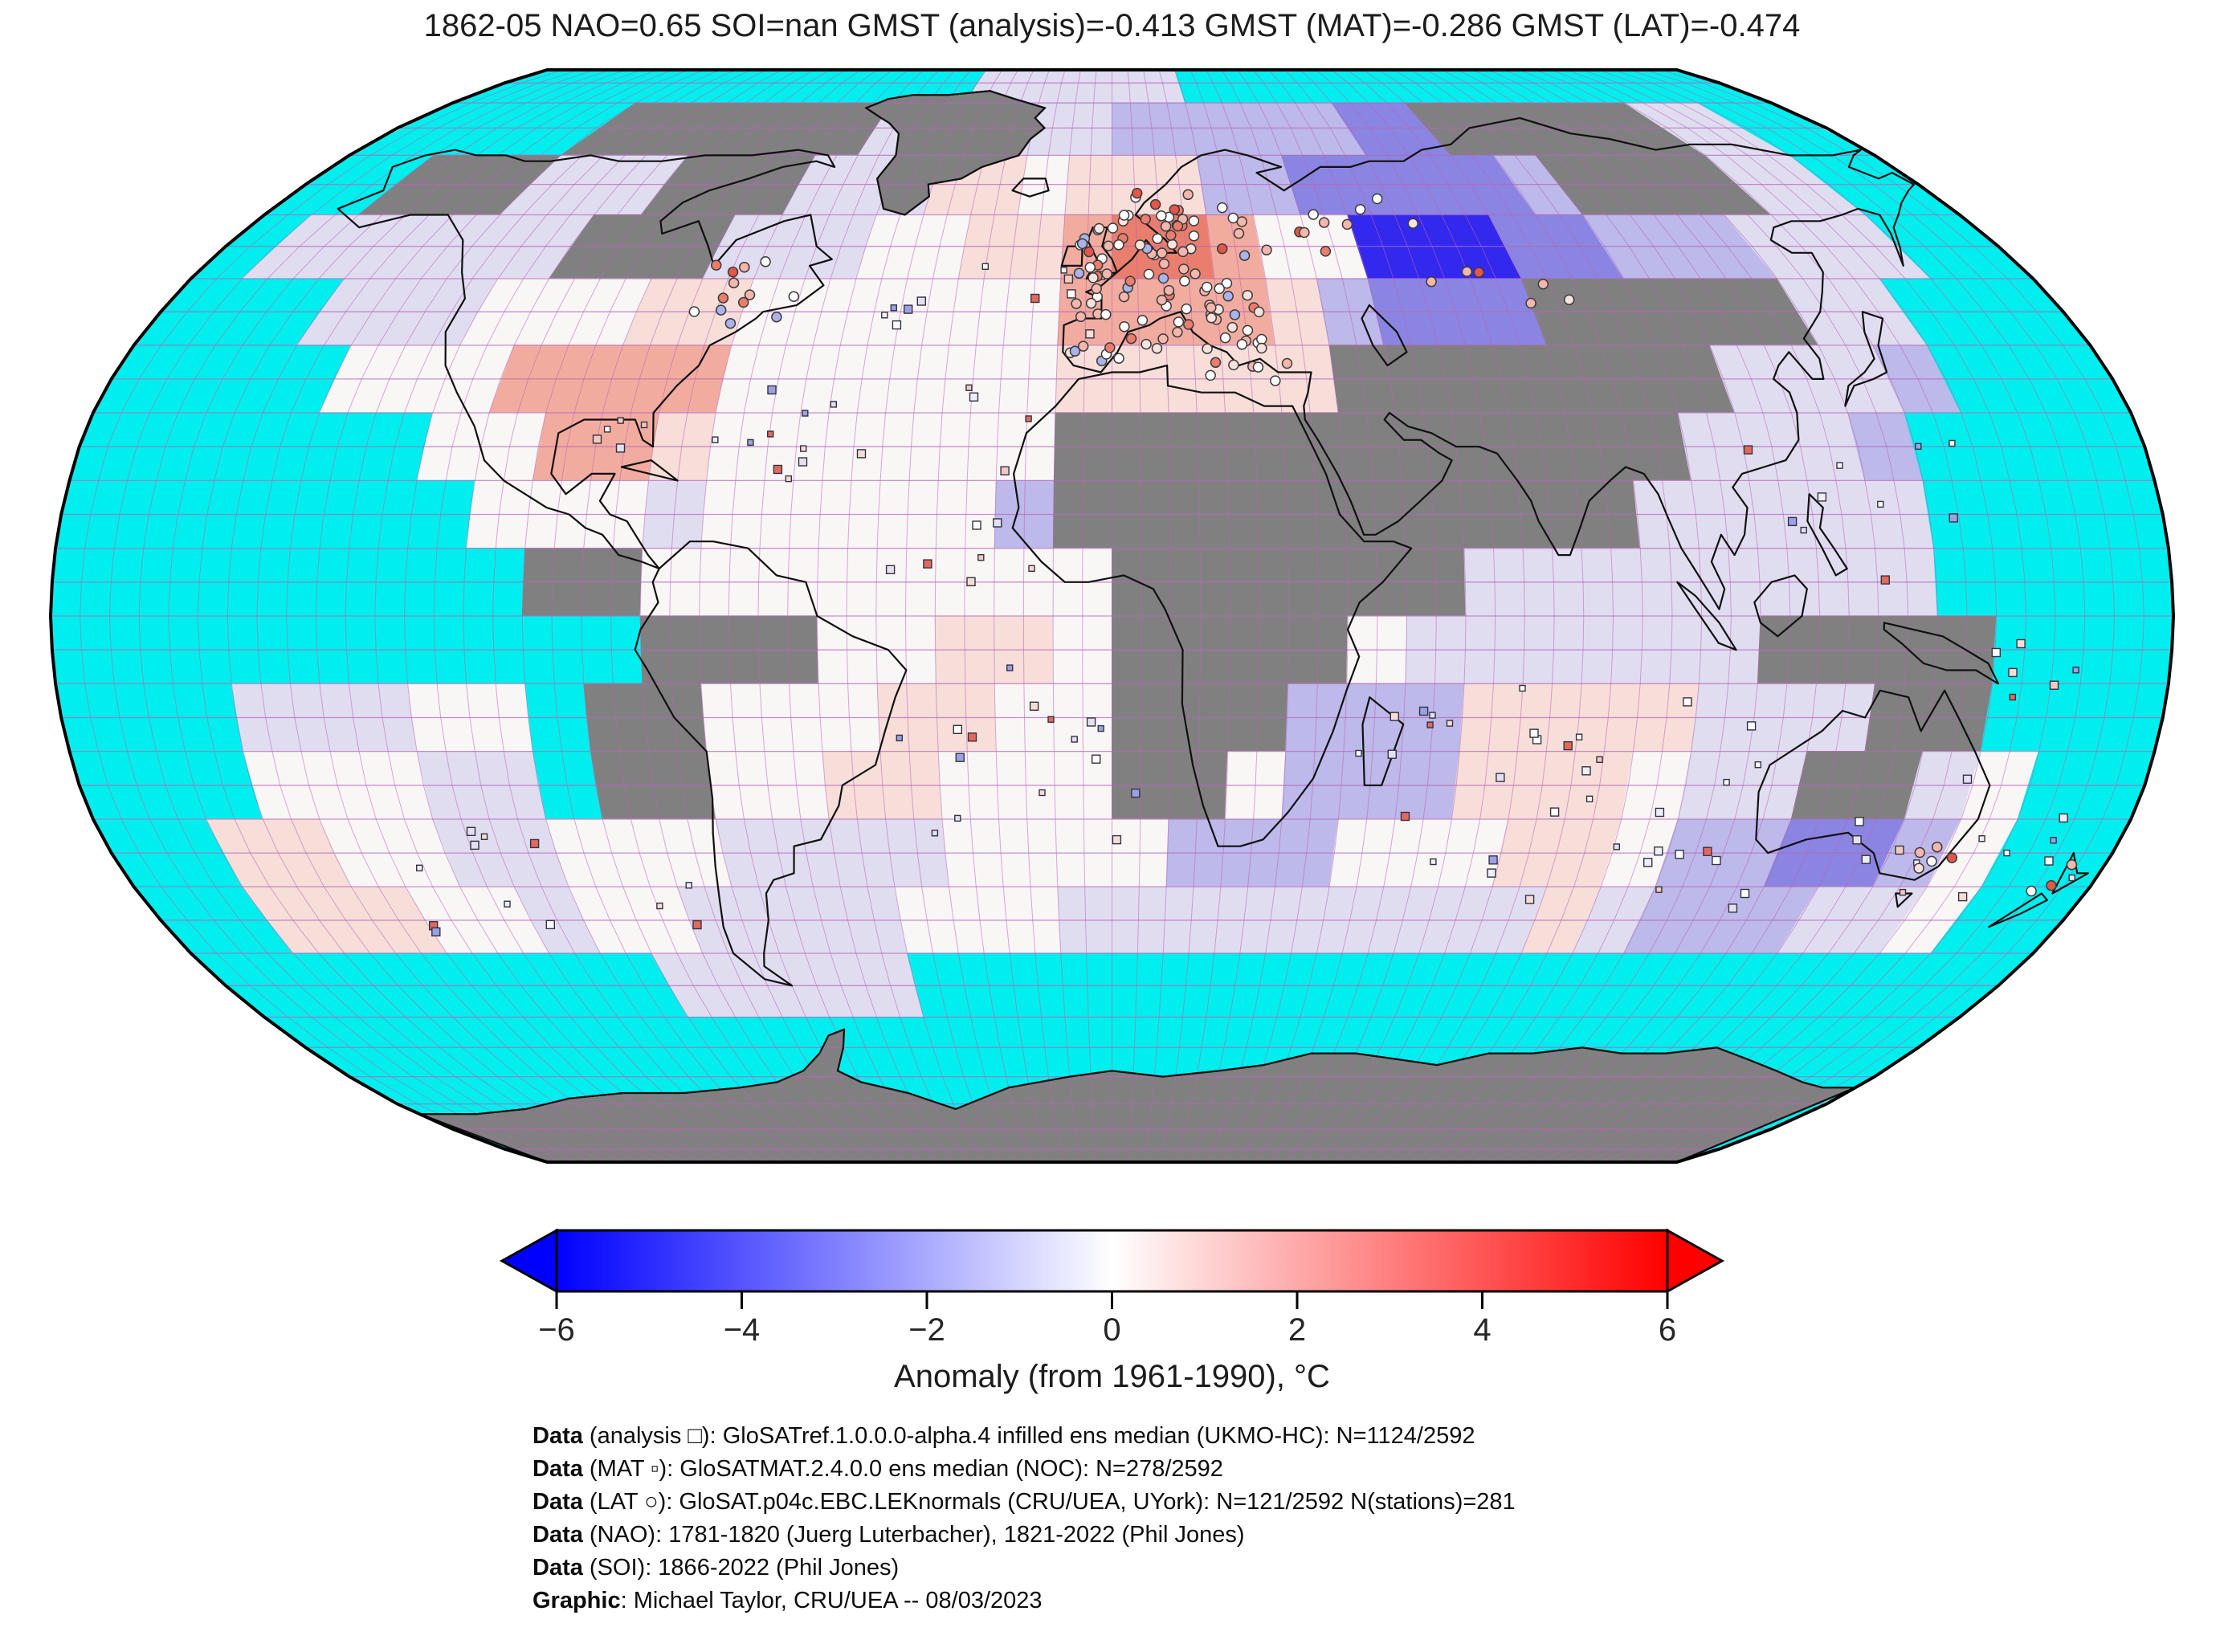 The height and width of the screenshot is (1652, 2224). Describe the element at coordinates (1112, 1330) in the screenshot. I see `colorbar-tick-label: 0` at that location.